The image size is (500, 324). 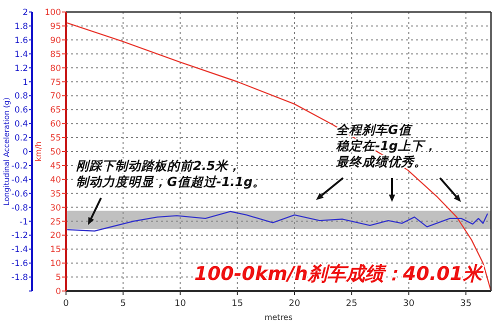 What do you see at coordinates (24, 222) in the screenshot?
I see `y2-tick-label: -1` at bounding box center [24, 222].